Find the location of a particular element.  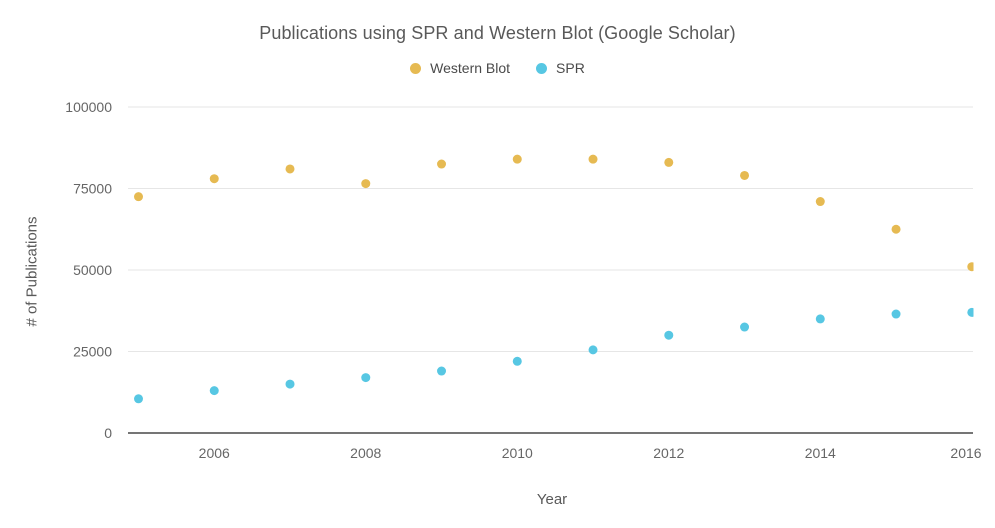

legend: Western Blot SPR is located at coordinates (497, 68).